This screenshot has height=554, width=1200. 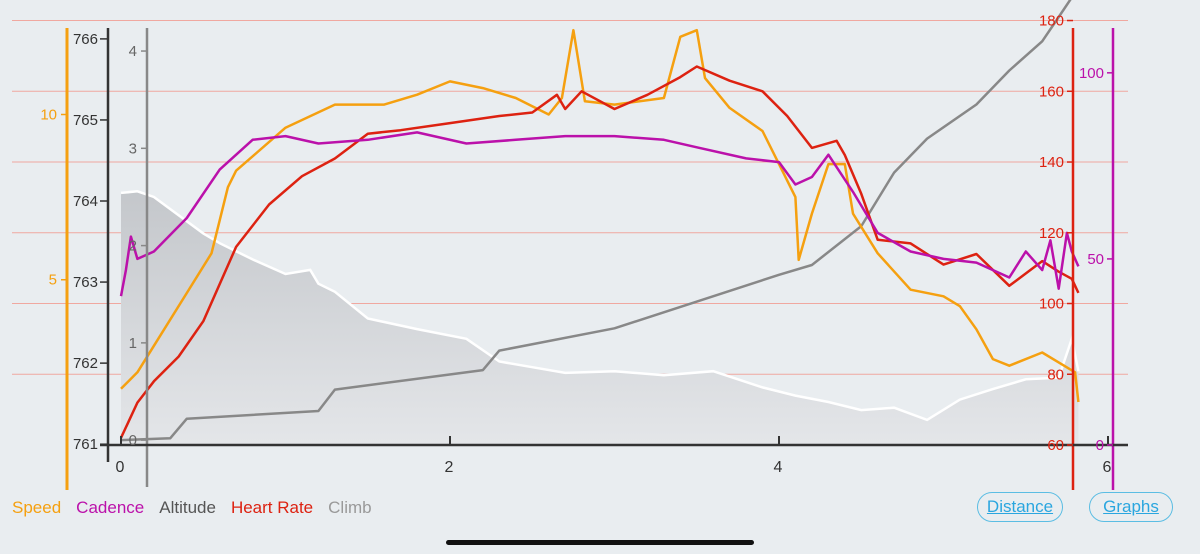 I want to click on hr-tick-label-4: 140, so click(x=1051, y=162).